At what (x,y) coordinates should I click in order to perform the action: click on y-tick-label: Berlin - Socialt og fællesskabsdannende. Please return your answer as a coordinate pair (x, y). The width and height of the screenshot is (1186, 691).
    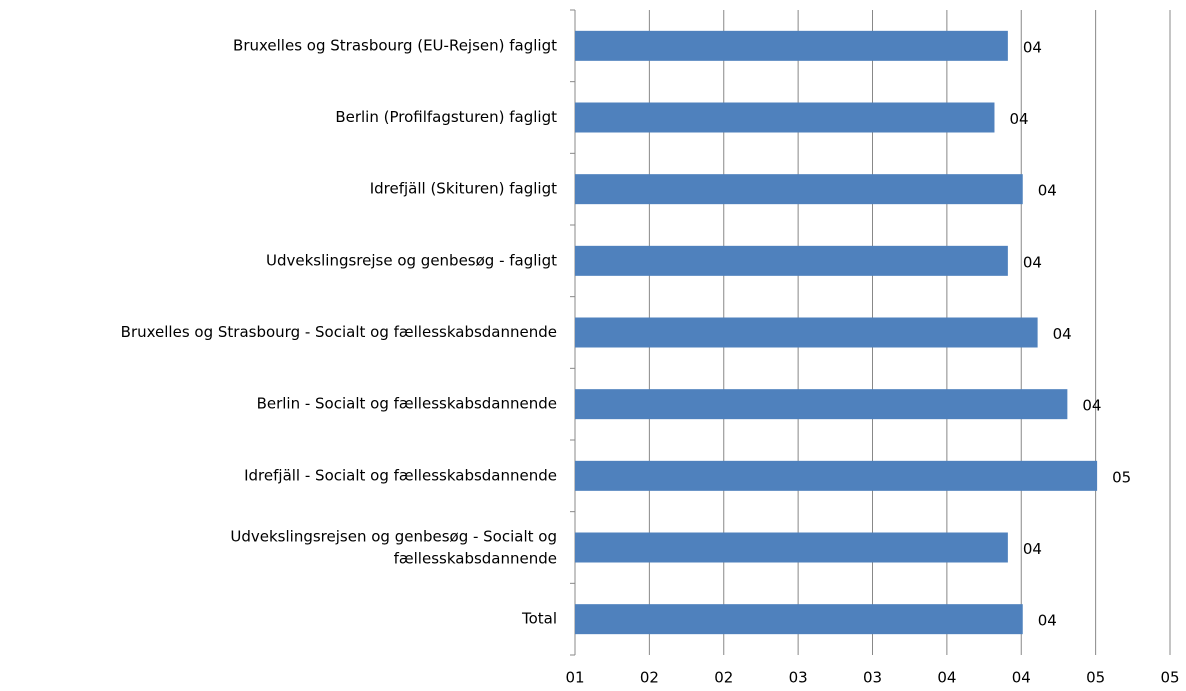
    Looking at the image, I should click on (407, 404).